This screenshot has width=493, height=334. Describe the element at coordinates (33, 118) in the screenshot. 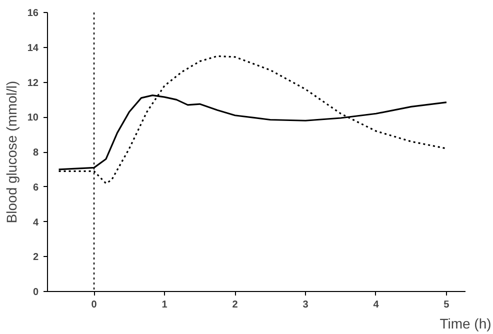

I see `y-tick-label: 10` at that location.